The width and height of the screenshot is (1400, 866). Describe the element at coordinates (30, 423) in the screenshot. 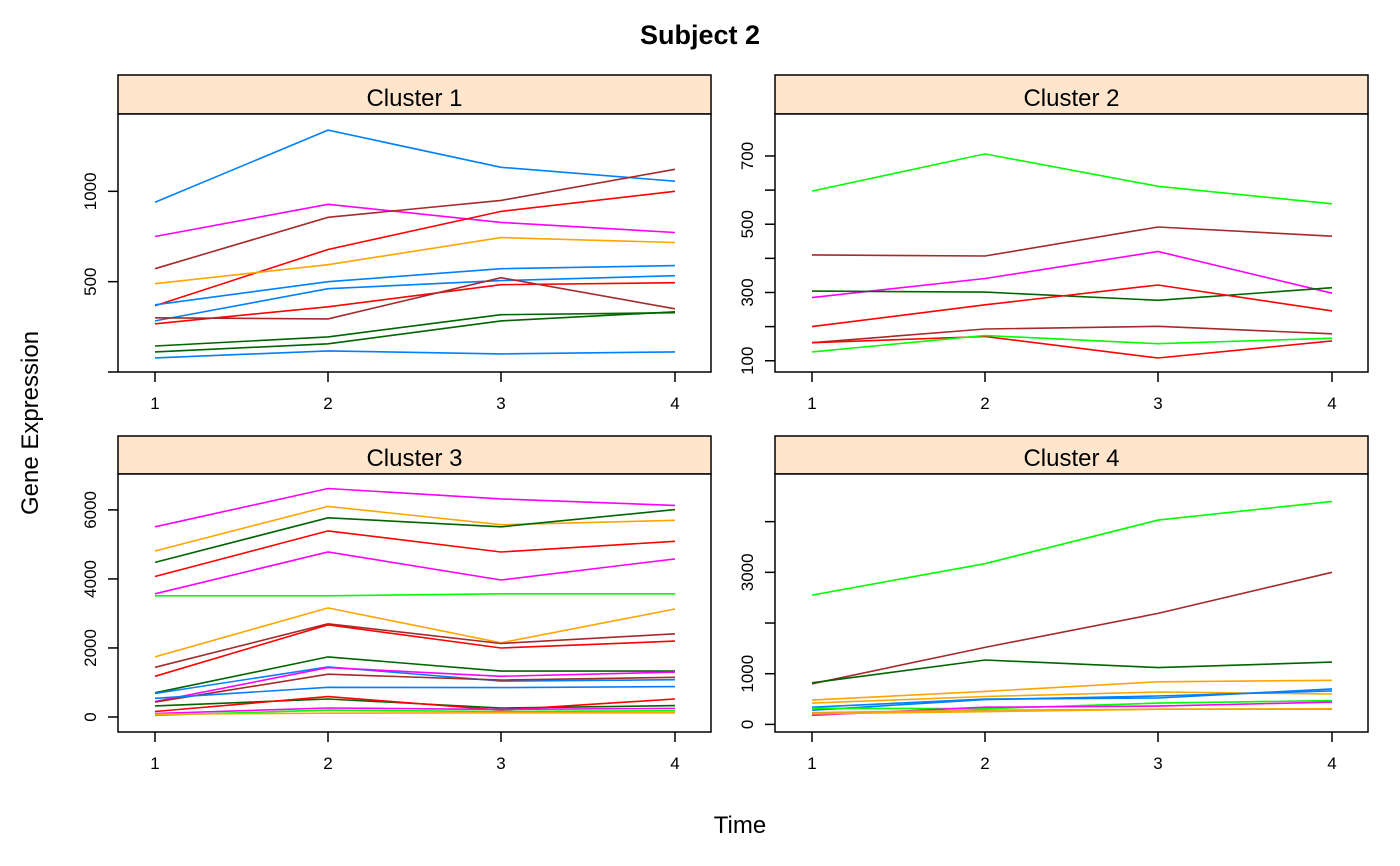

I see `y-axis-title: Gene Expression` at that location.